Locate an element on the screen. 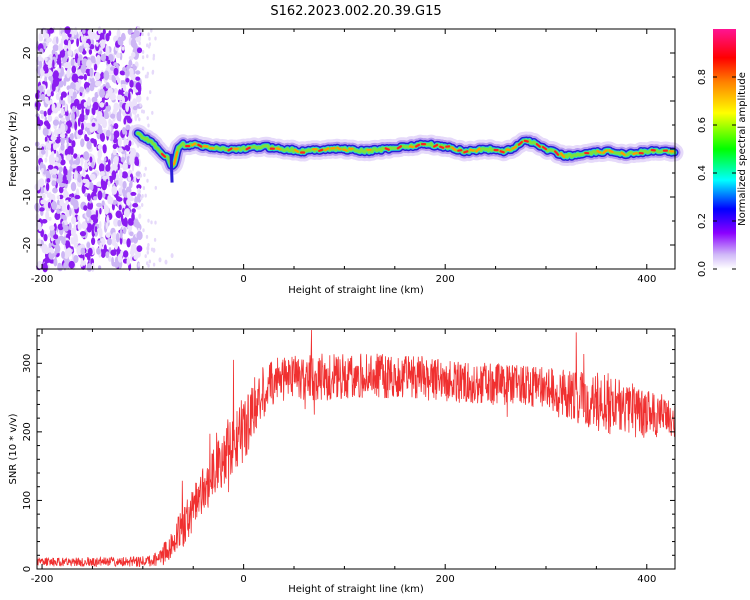  y-tick-label: 0 is located at coordinates (27, 569).